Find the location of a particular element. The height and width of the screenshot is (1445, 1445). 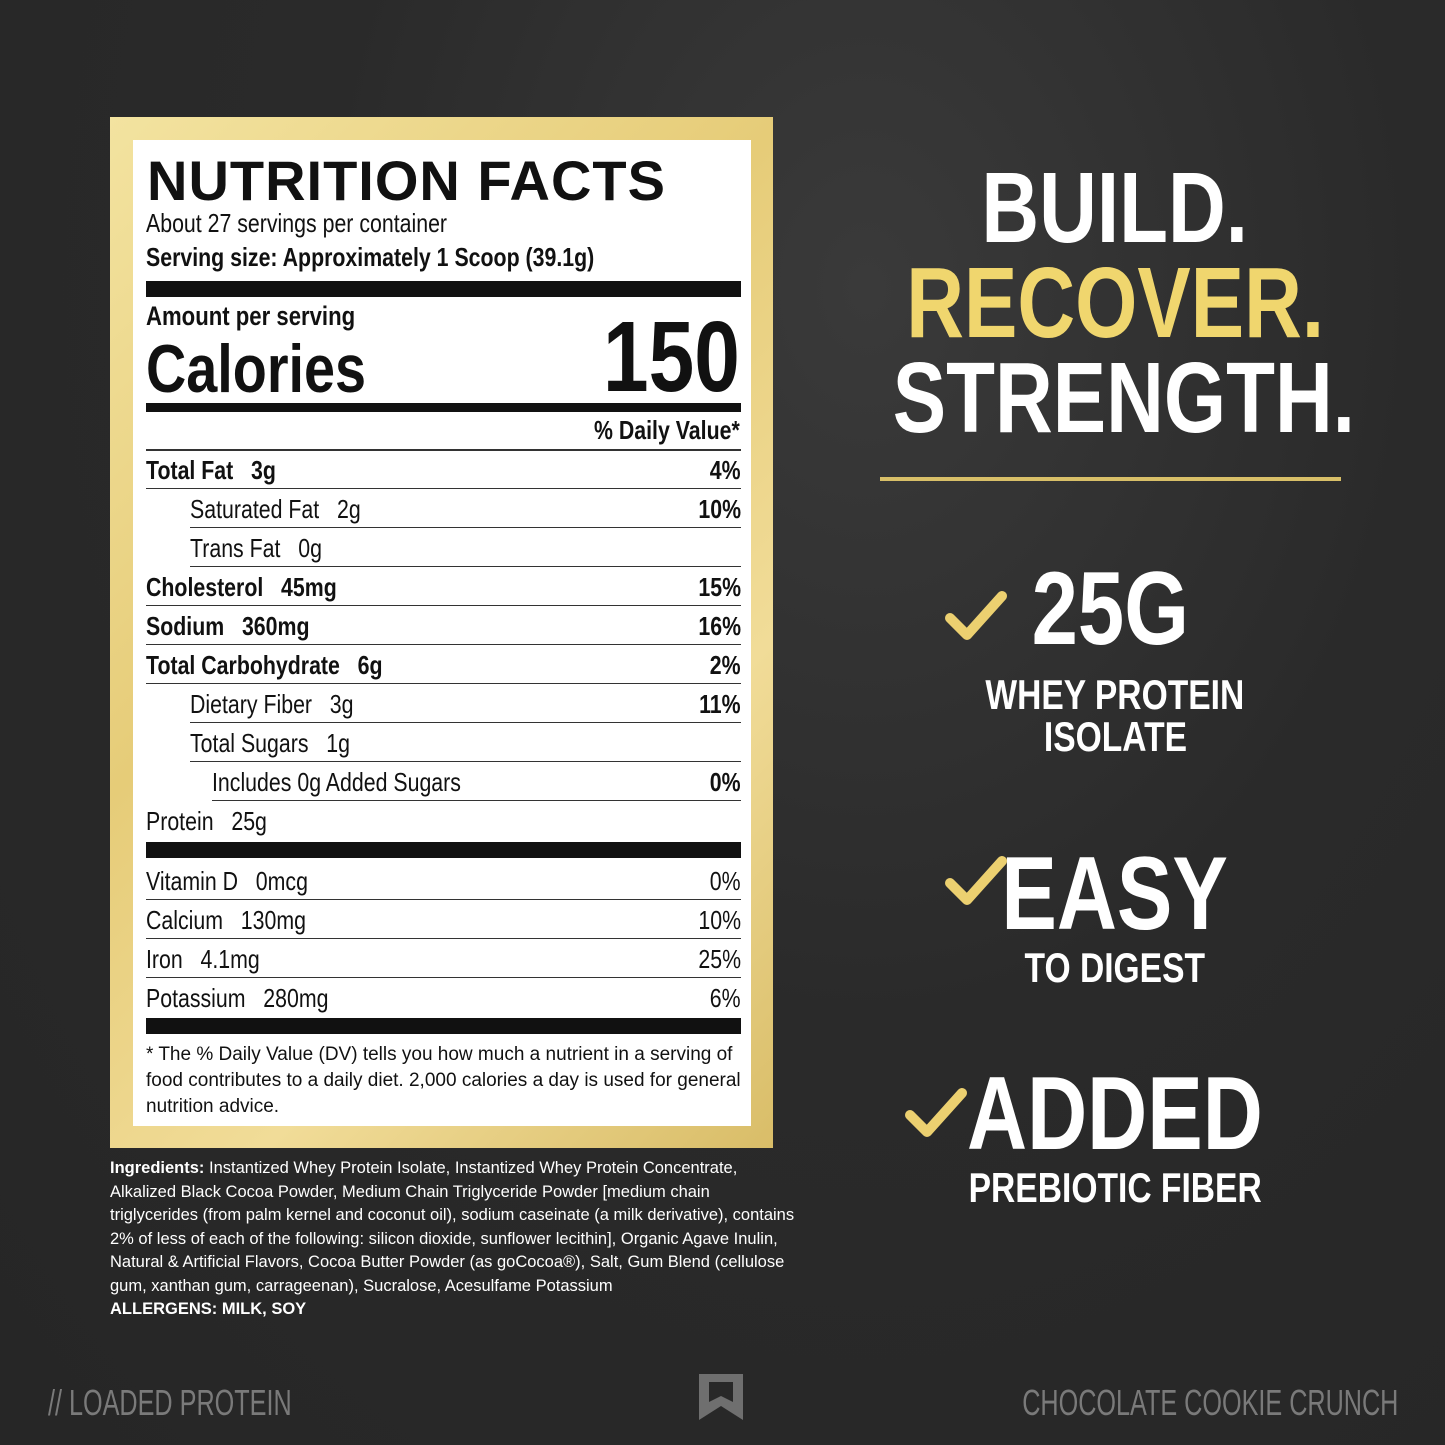

allergens: ALLERGENS: MILK, SOY is located at coordinates (208, 1309).